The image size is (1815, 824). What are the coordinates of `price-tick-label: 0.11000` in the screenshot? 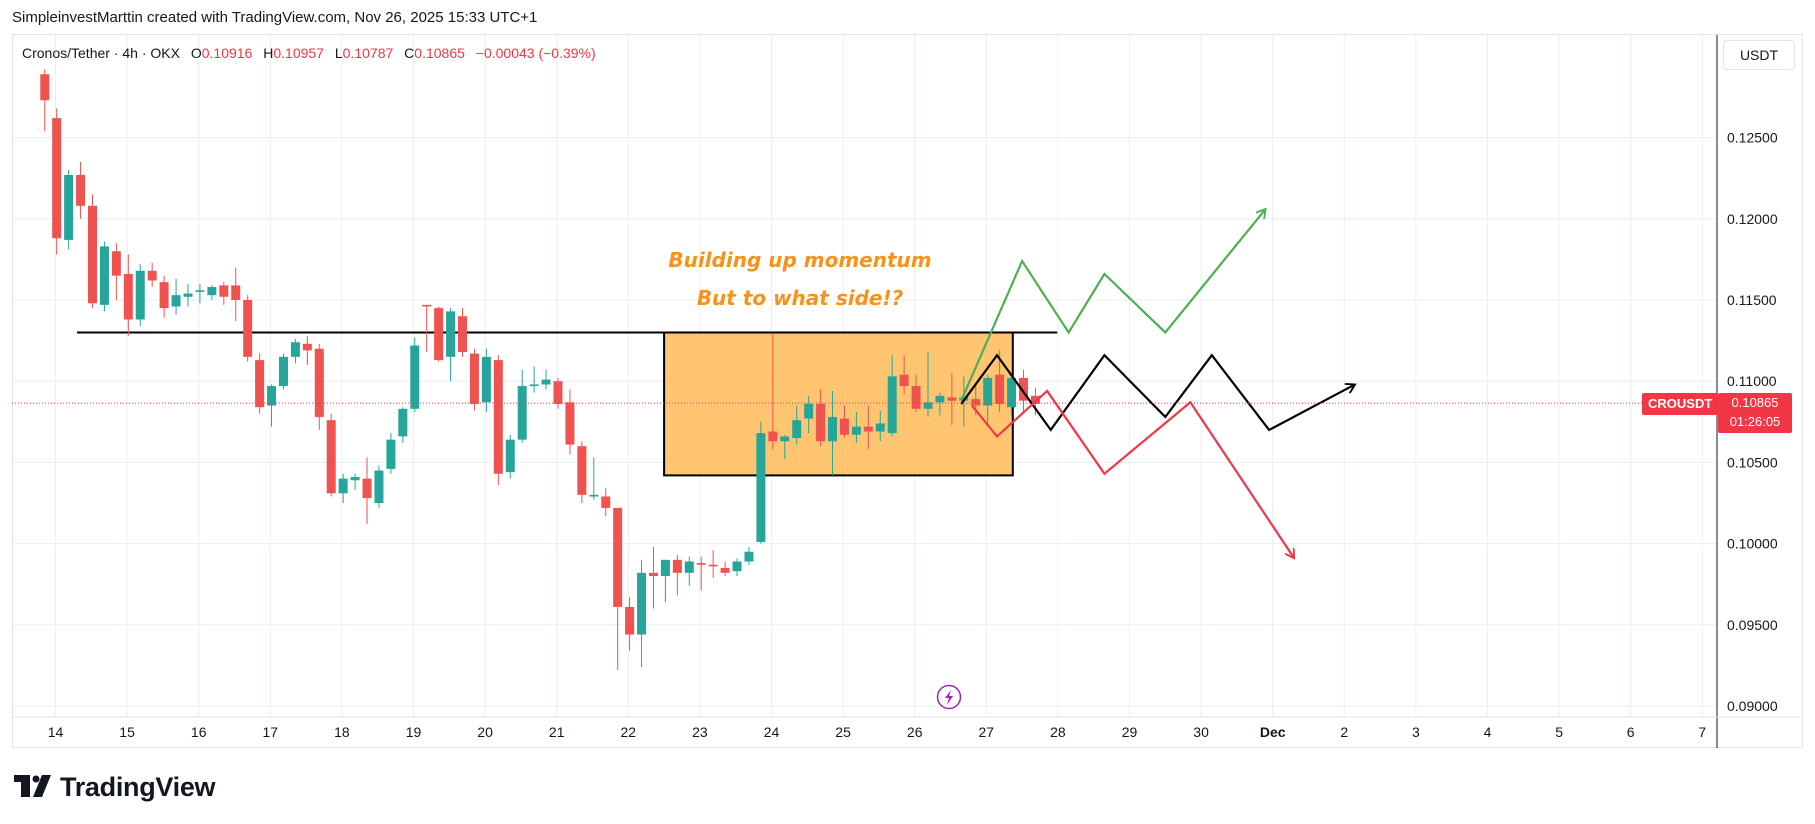 It's located at (1752, 381).